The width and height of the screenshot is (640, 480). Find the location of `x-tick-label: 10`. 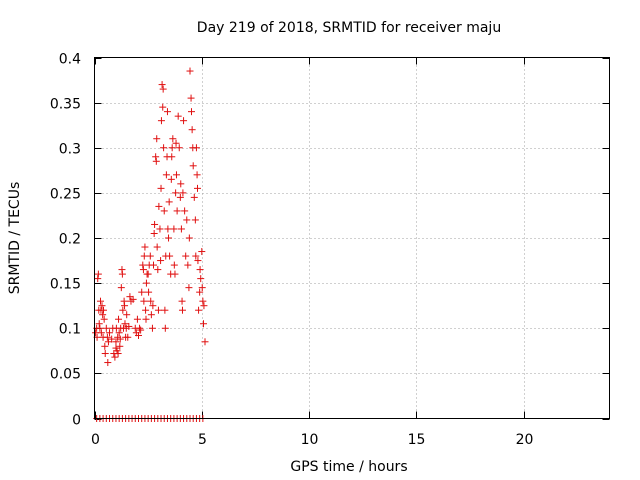

x-tick-label: 10 is located at coordinates (310, 440).